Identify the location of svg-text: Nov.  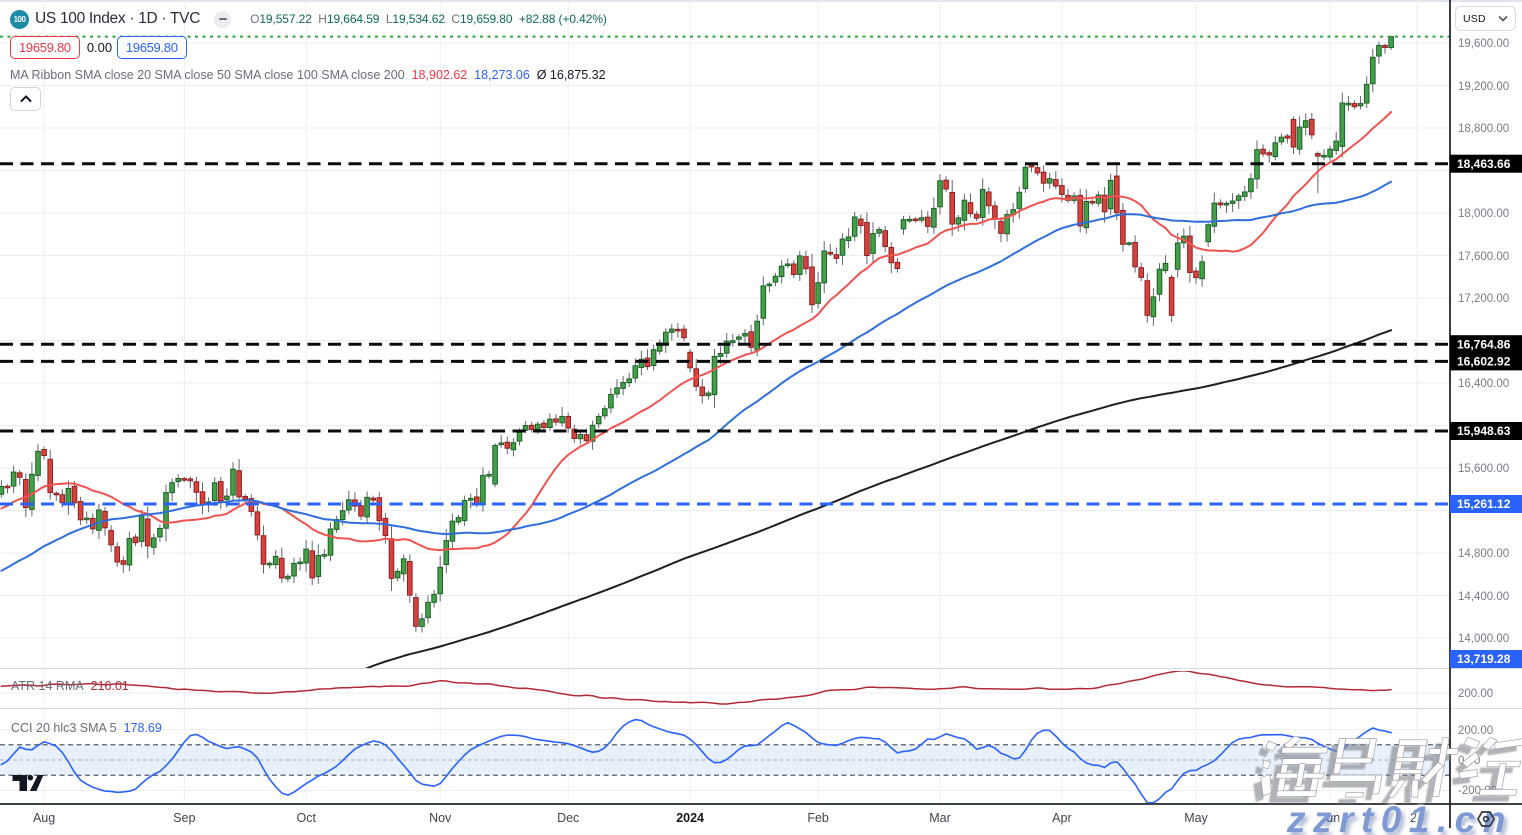
(440, 818).